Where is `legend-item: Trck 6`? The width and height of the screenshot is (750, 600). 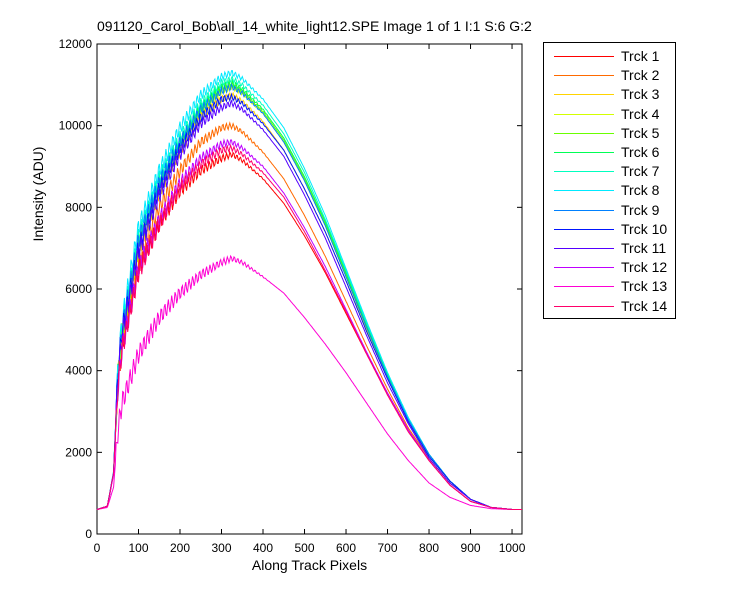
legend-item: Trck 6 is located at coordinates (609, 152).